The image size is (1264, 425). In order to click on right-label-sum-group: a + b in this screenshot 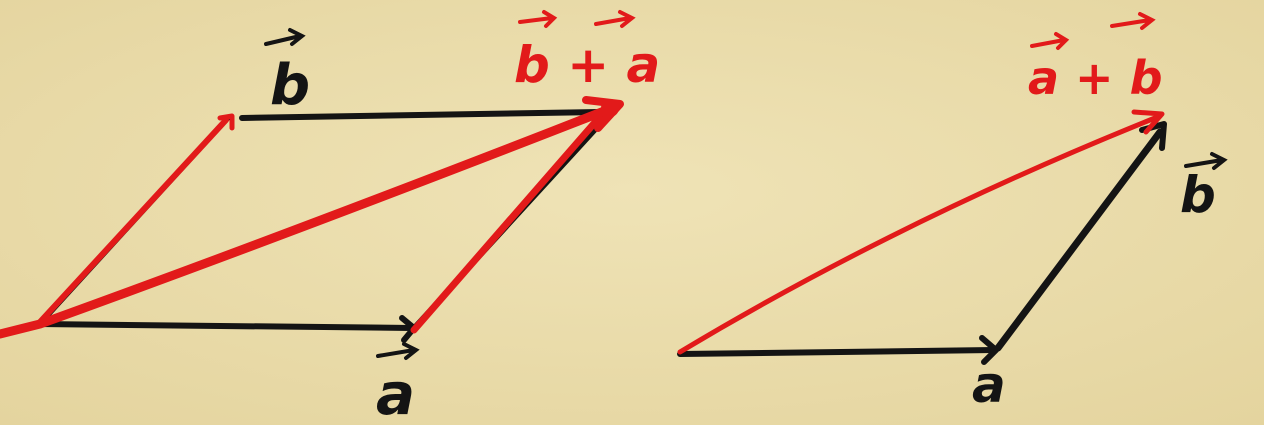, I will do `click(1095, 58)`.